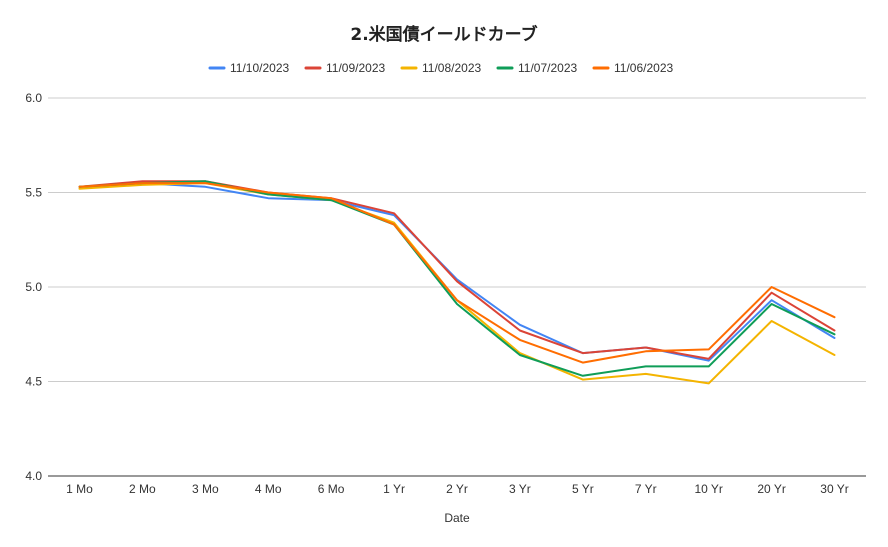 The height and width of the screenshot is (547, 888). I want to click on chart-title: 2.米国債イールドカーブ, so click(443, 34).